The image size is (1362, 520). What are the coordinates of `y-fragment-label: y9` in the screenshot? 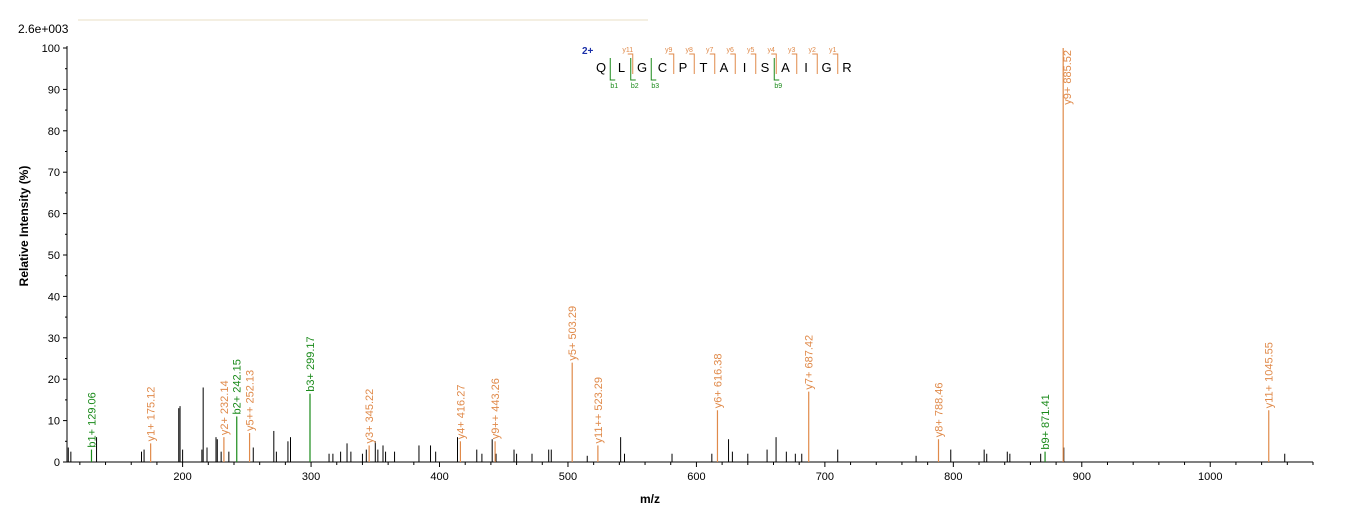 It's located at (669, 50).